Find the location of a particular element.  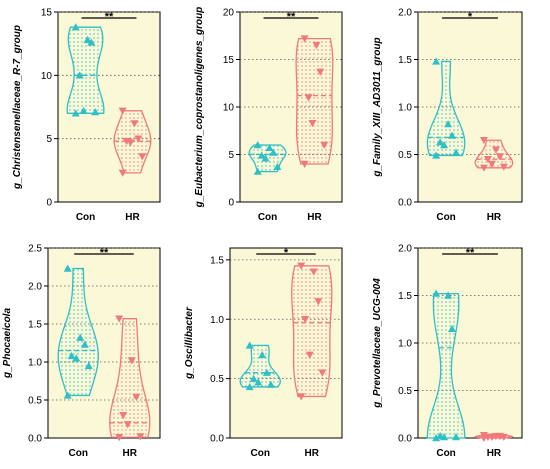

y-axis-label: g_Eubacterium_coprostanoligenes_group is located at coordinates (199, 108).